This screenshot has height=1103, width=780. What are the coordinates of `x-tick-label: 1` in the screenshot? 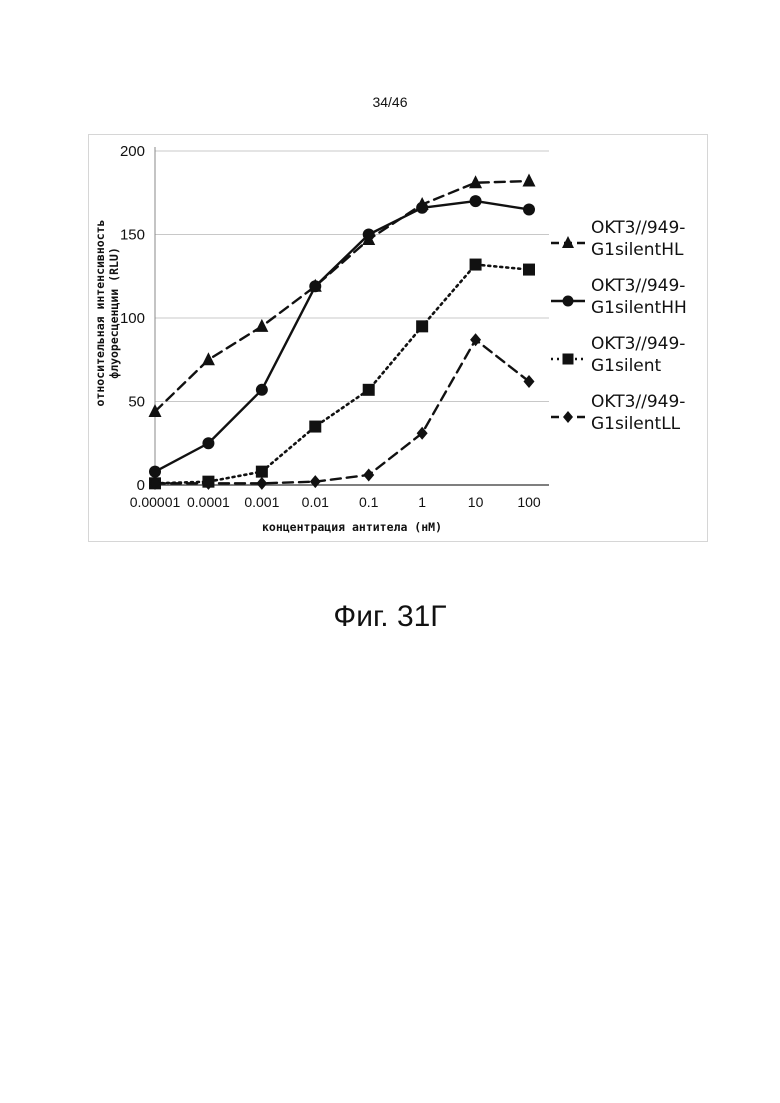 It's located at (422, 502).